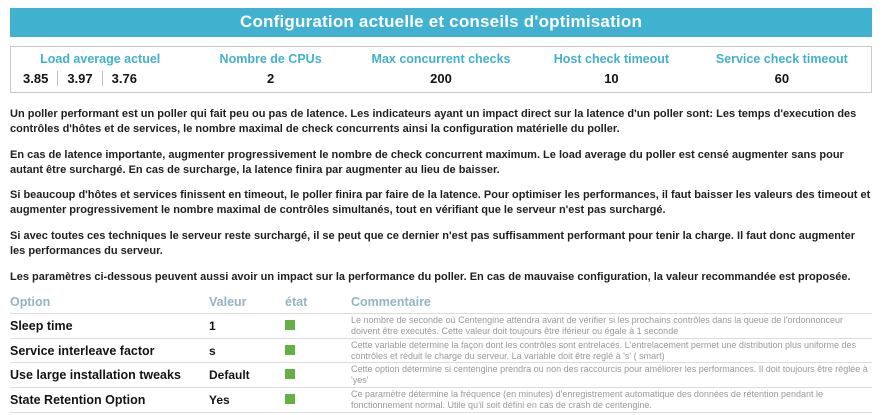  I want to click on stat-service-check-timeout: Service check timeout 60, so click(782, 69).